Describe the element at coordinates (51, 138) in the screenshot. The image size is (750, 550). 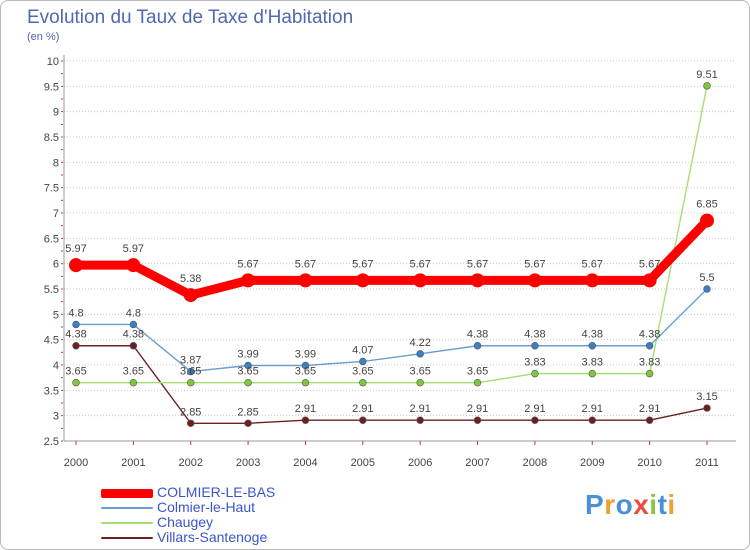
I see `y-tick-label: 8.5` at that location.